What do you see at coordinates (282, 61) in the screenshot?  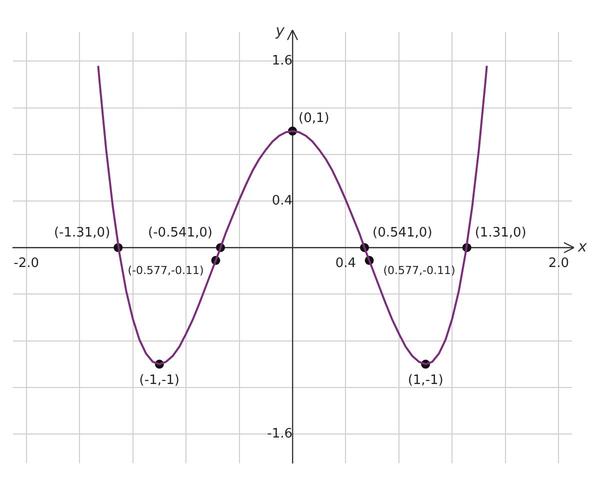 I see `y-tick-label: 1.6` at bounding box center [282, 61].